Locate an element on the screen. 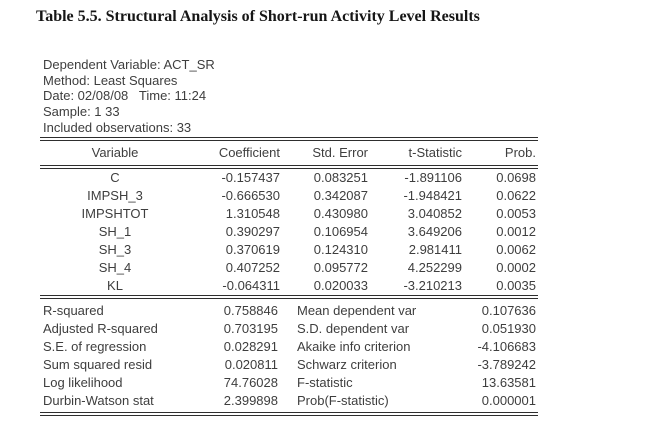  table-row: SH_4 0.407252 0.095772 4.252299 0.0002 is located at coordinates (289, 268).